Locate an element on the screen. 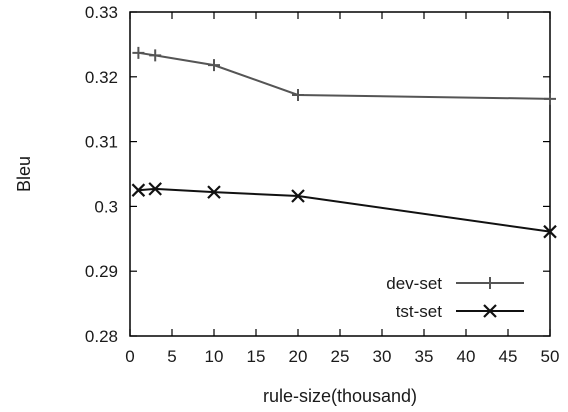 Image resolution: width=568 pixels, height=412 pixels. x-tick-label: 30 is located at coordinates (382, 356).